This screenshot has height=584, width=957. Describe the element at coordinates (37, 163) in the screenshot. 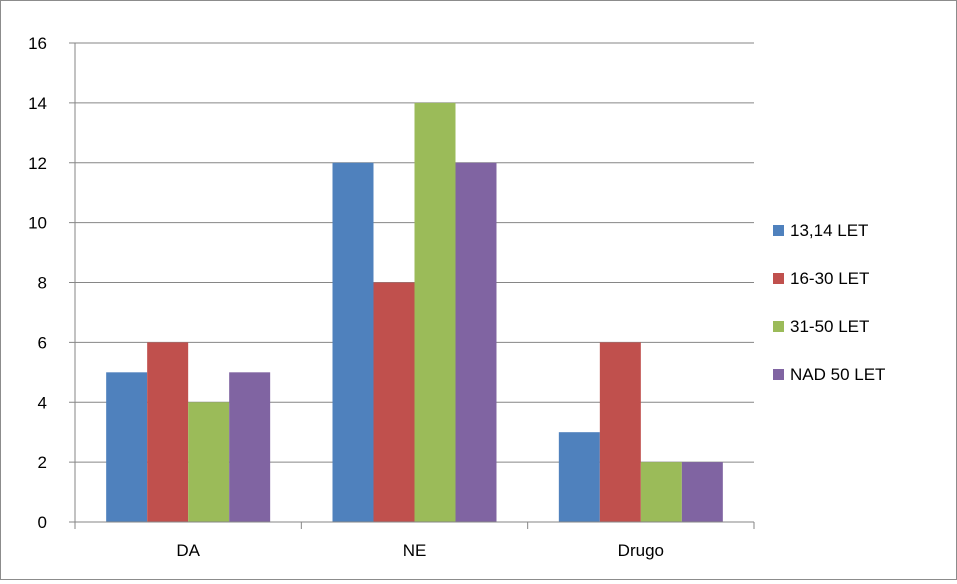

I see `y-tick-label: 12` at that location.